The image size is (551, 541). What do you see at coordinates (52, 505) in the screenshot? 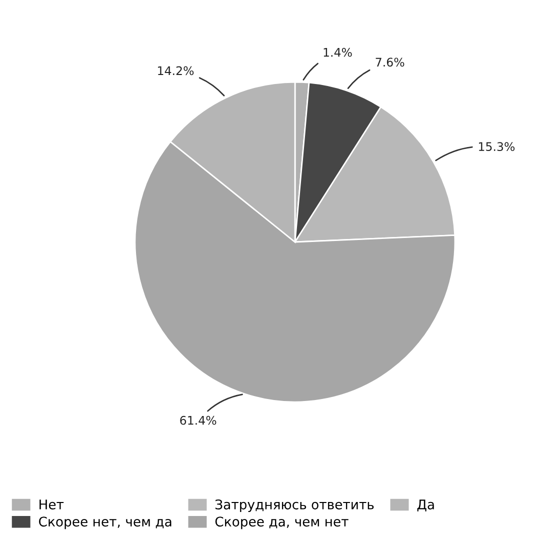
I see `legend-label: Нет` at bounding box center [52, 505].